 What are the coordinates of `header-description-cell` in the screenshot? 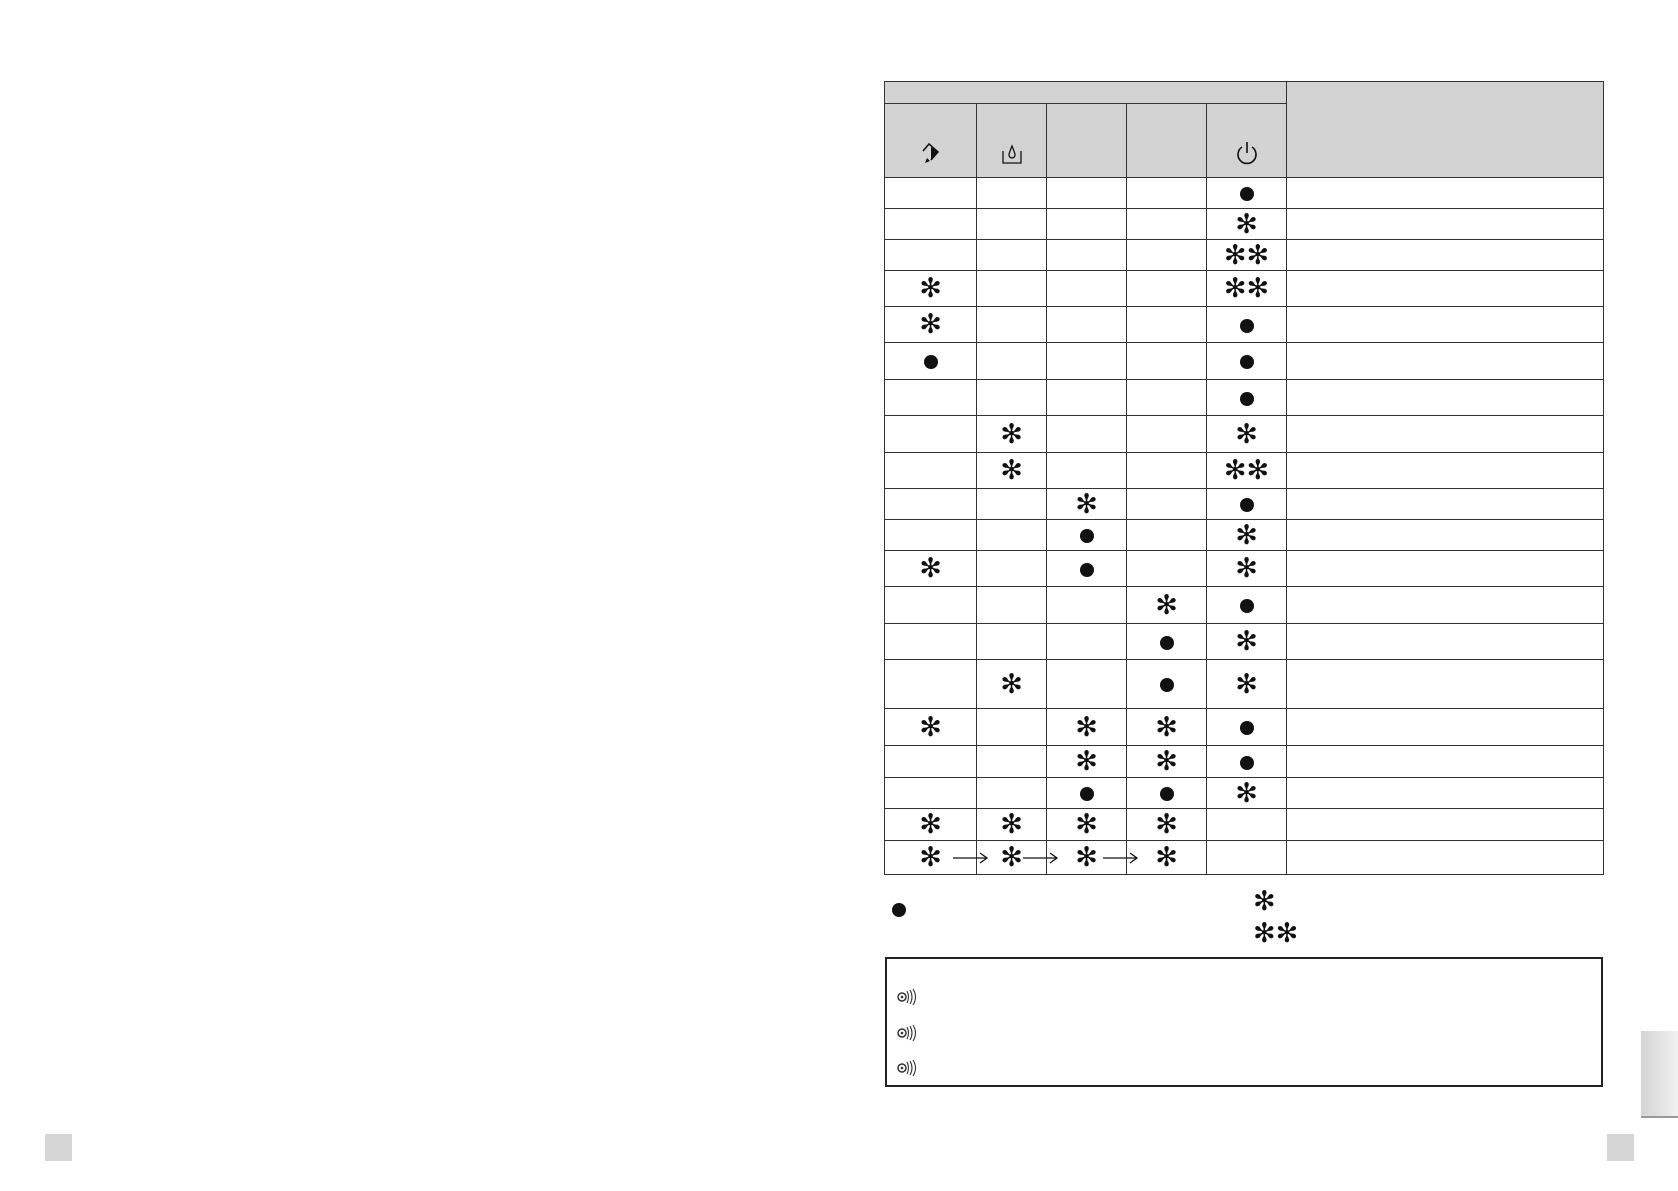 It's located at (1445, 129).